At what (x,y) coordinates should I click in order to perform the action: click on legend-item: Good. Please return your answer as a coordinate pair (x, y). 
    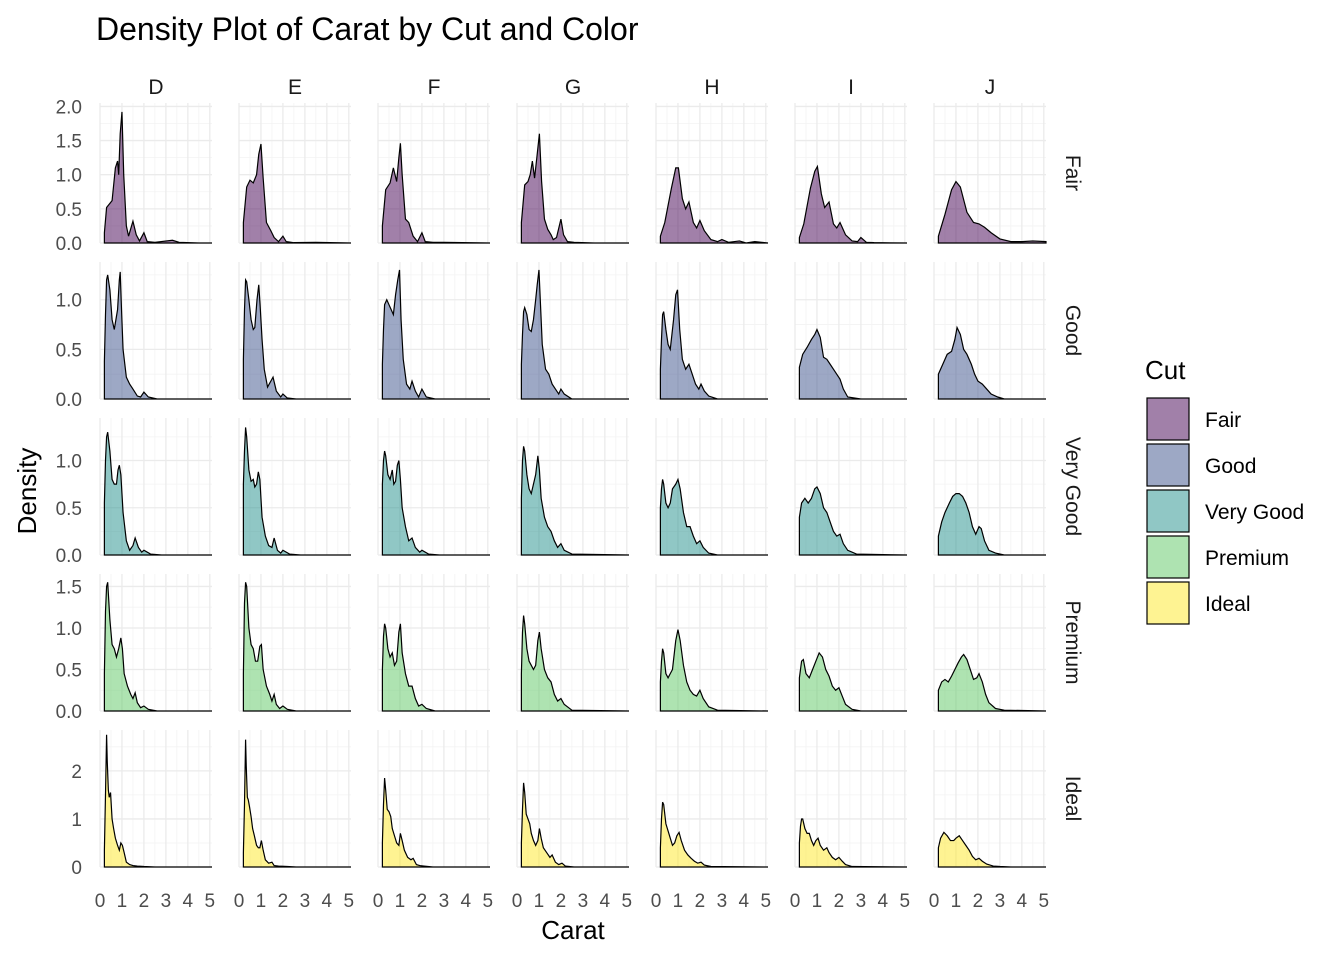
    Looking at the image, I should click on (1201, 465).